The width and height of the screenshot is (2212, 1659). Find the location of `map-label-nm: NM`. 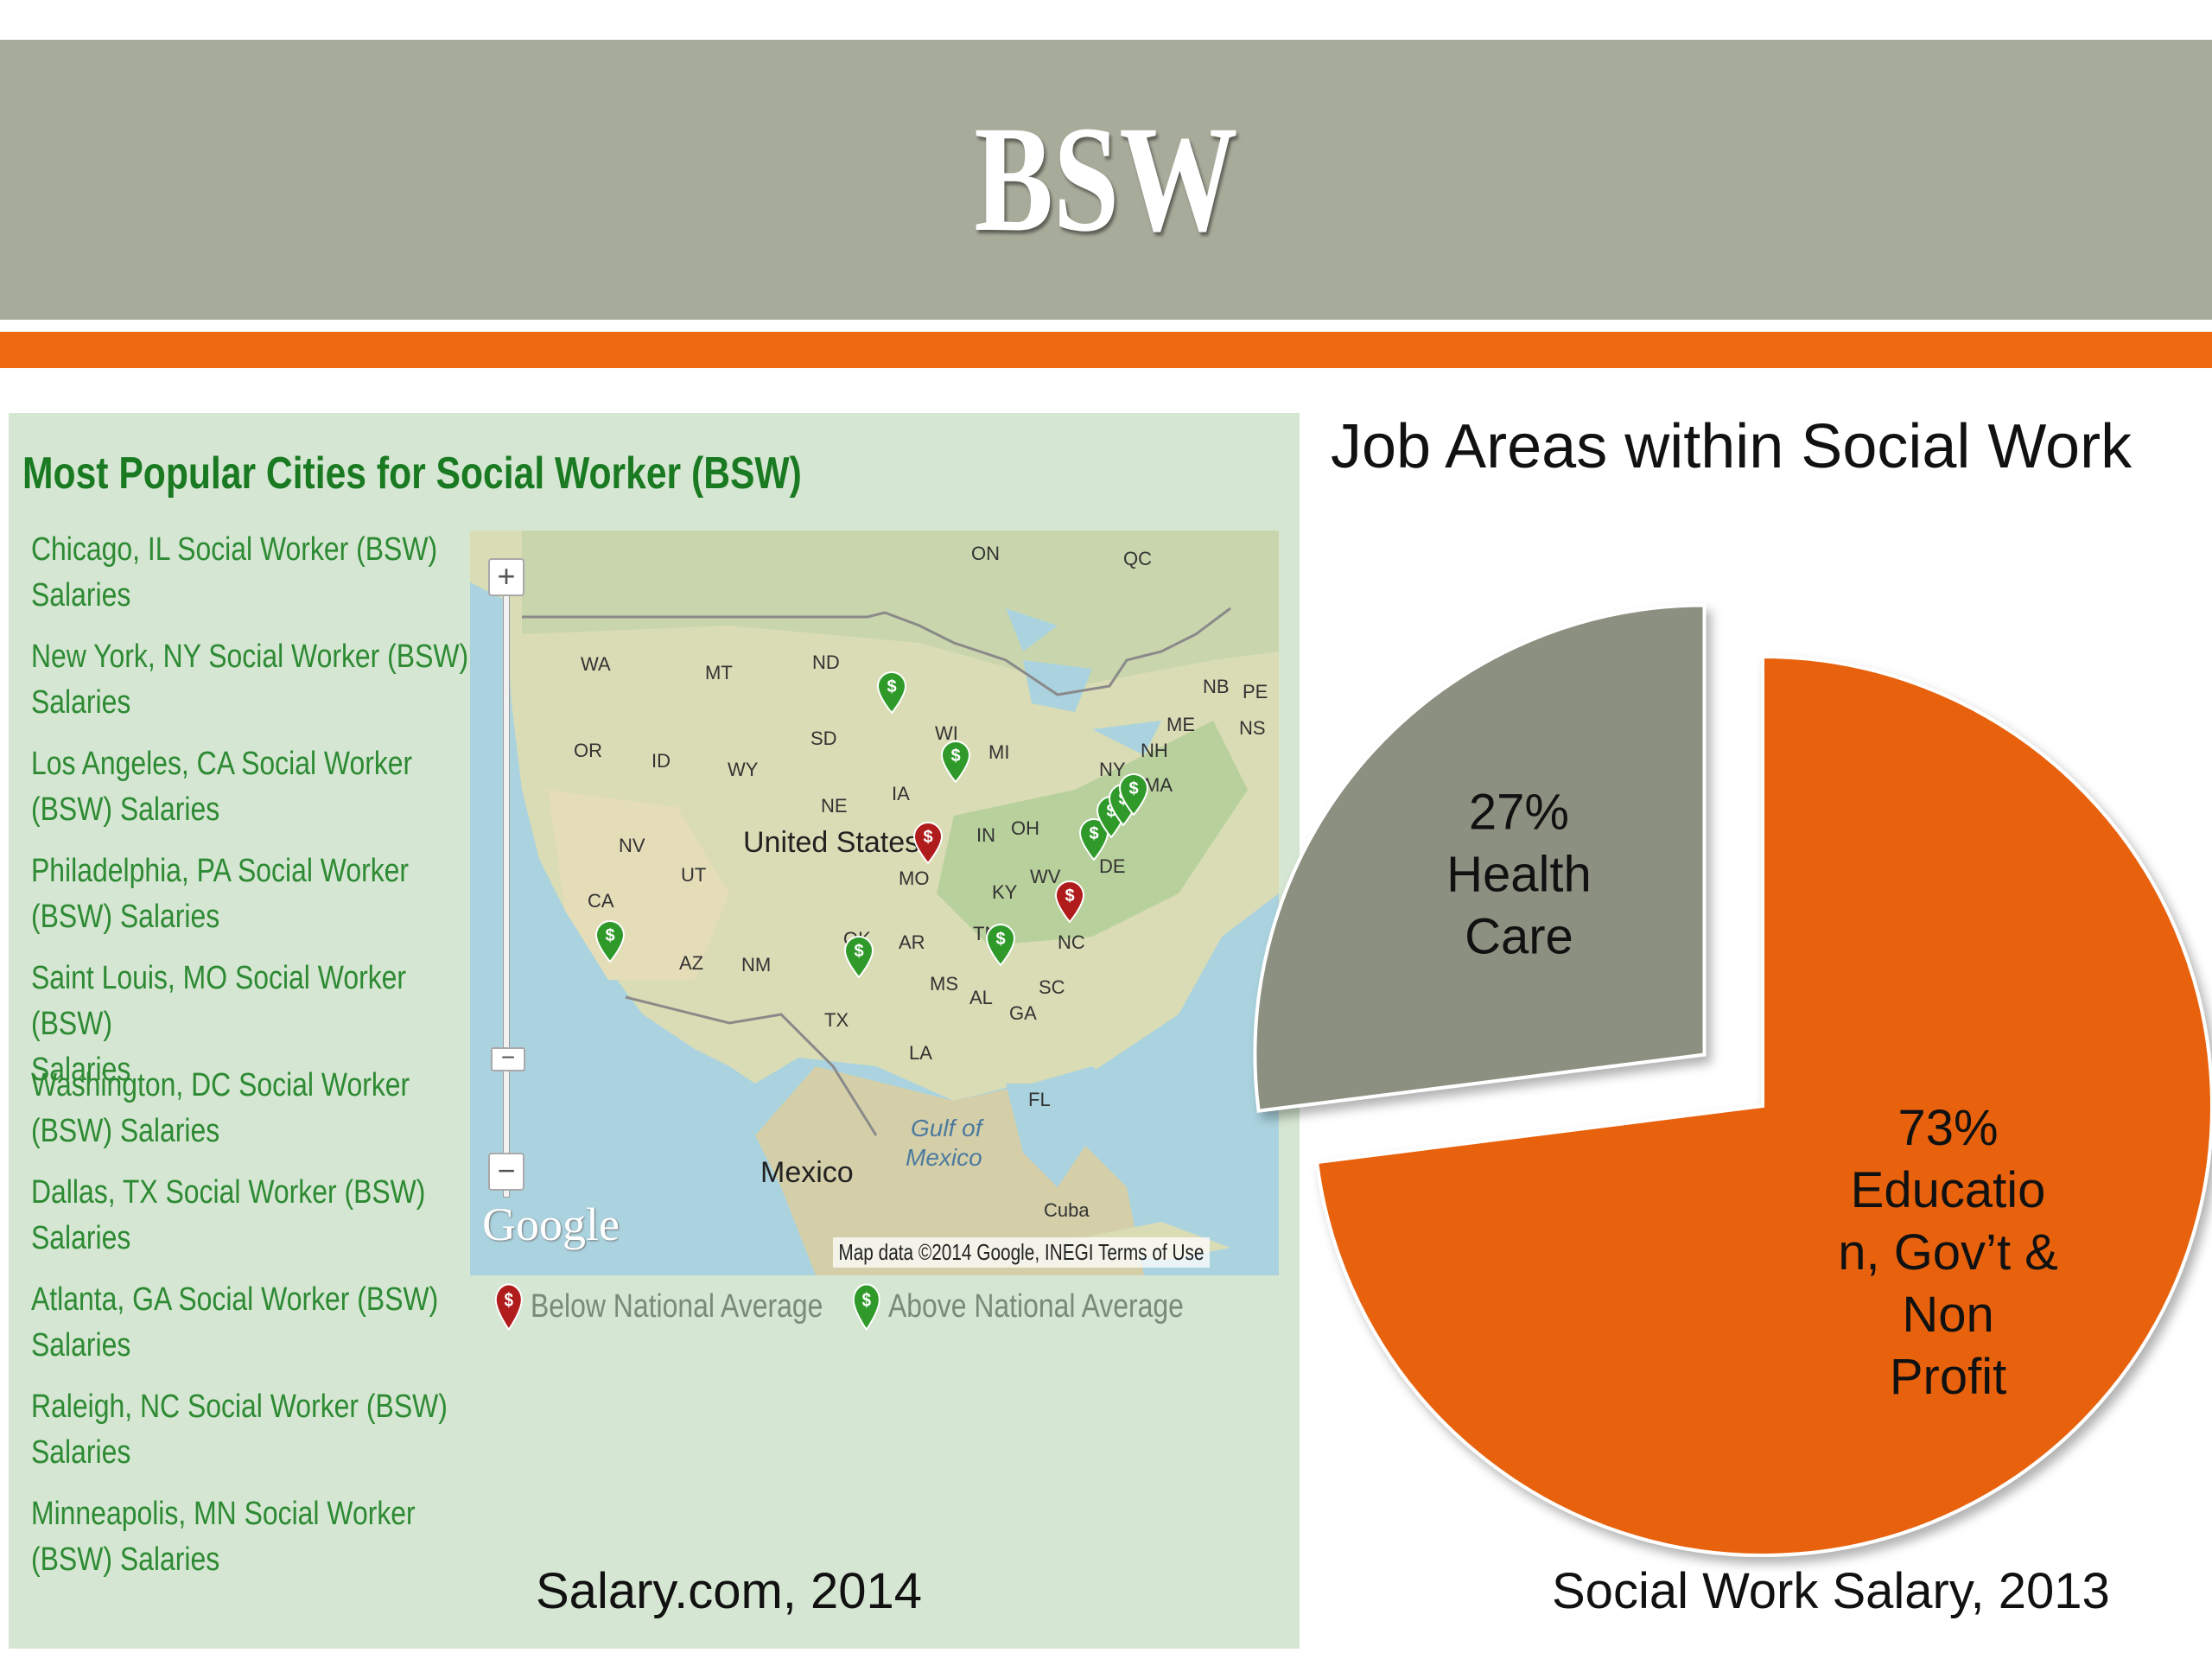

map-label-nm: NM is located at coordinates (756, 965).